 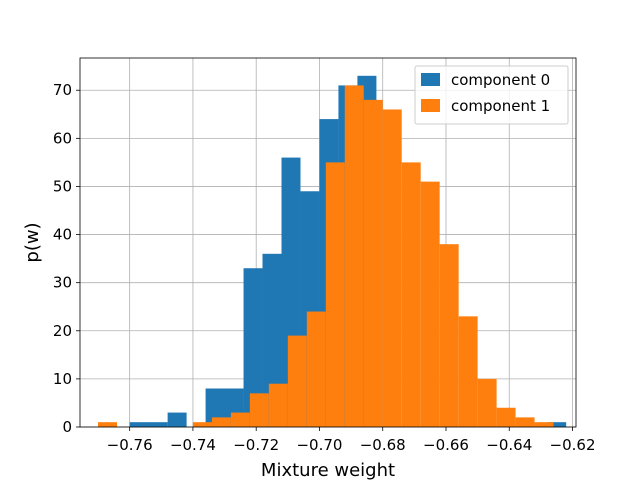 What do you see at coordinates (62, 283) in the screenshot?
I see `y-tick-label: 30` at bounding box center [62, 283].